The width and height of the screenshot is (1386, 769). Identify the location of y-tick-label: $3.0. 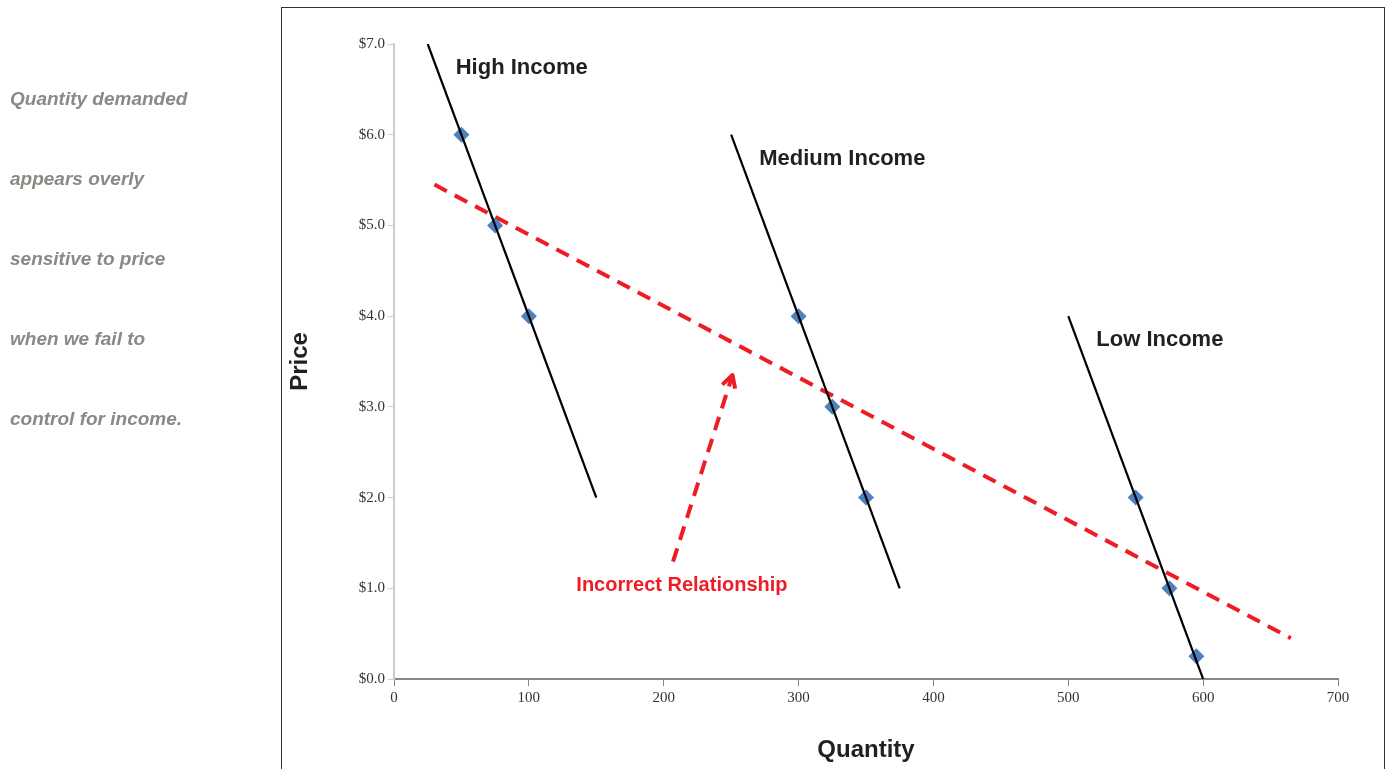
(371, 405).